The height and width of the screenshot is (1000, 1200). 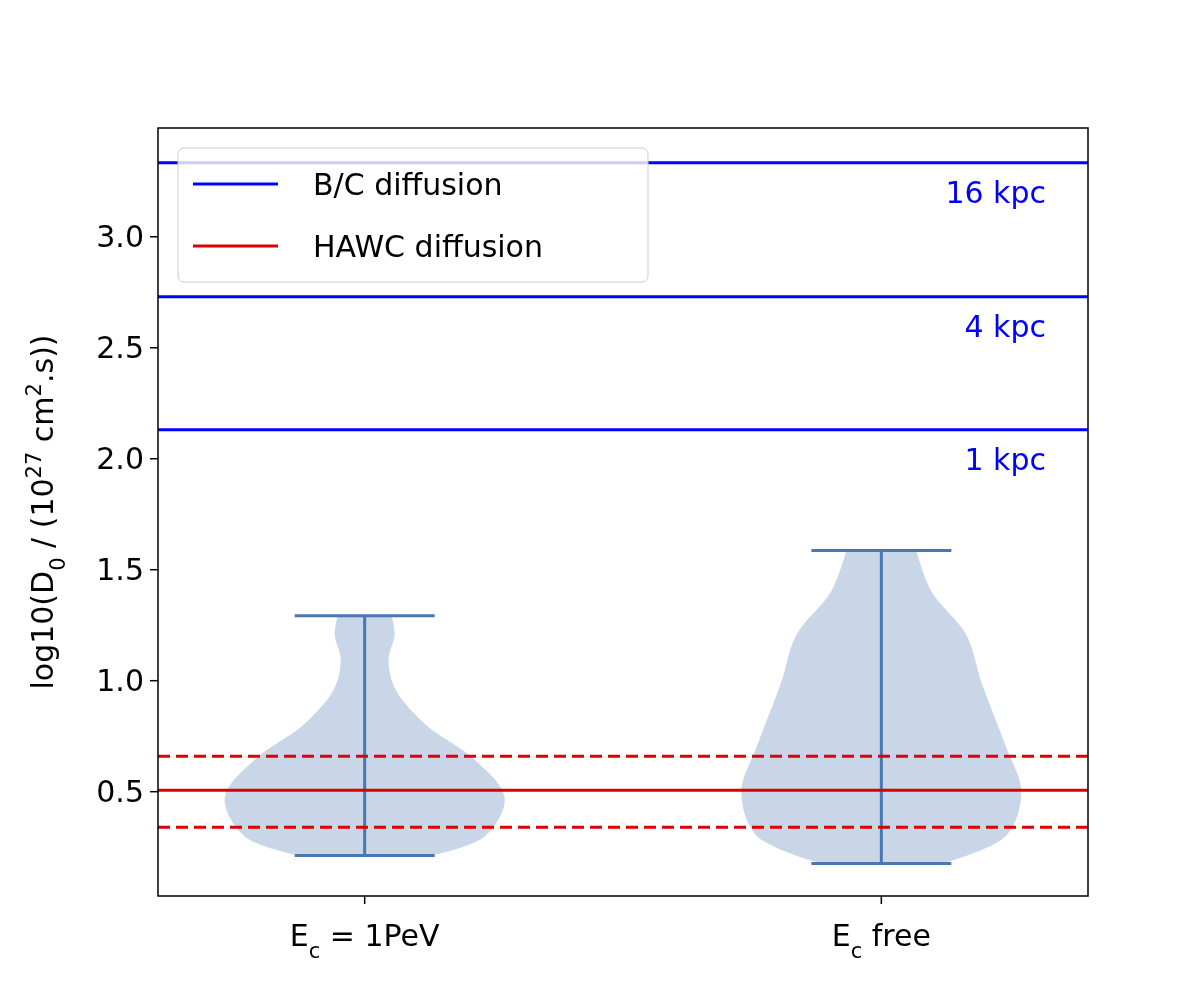 I want to click on y-tick-label: 0.5, so click(x=120, y=792).